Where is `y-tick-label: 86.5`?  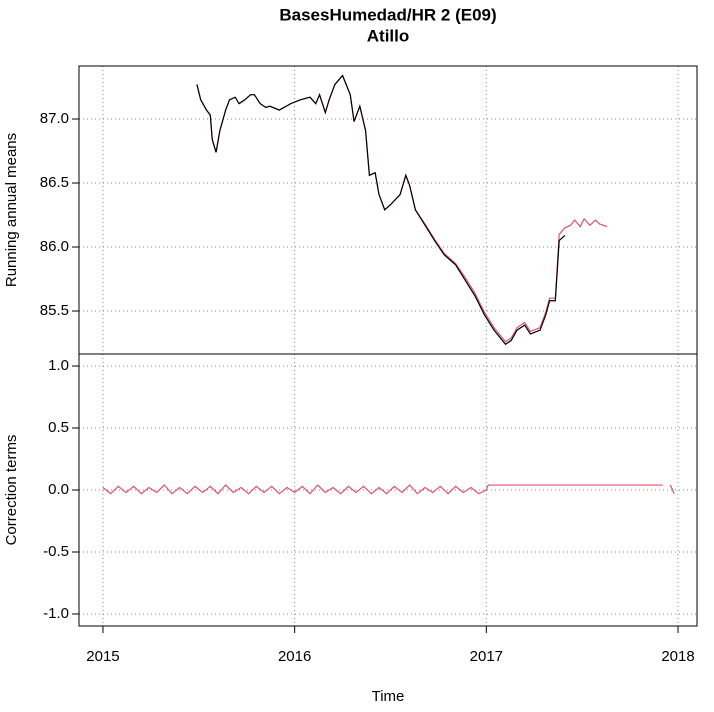
y-tick-label: 86.5 is located at coordinates (54, 182).